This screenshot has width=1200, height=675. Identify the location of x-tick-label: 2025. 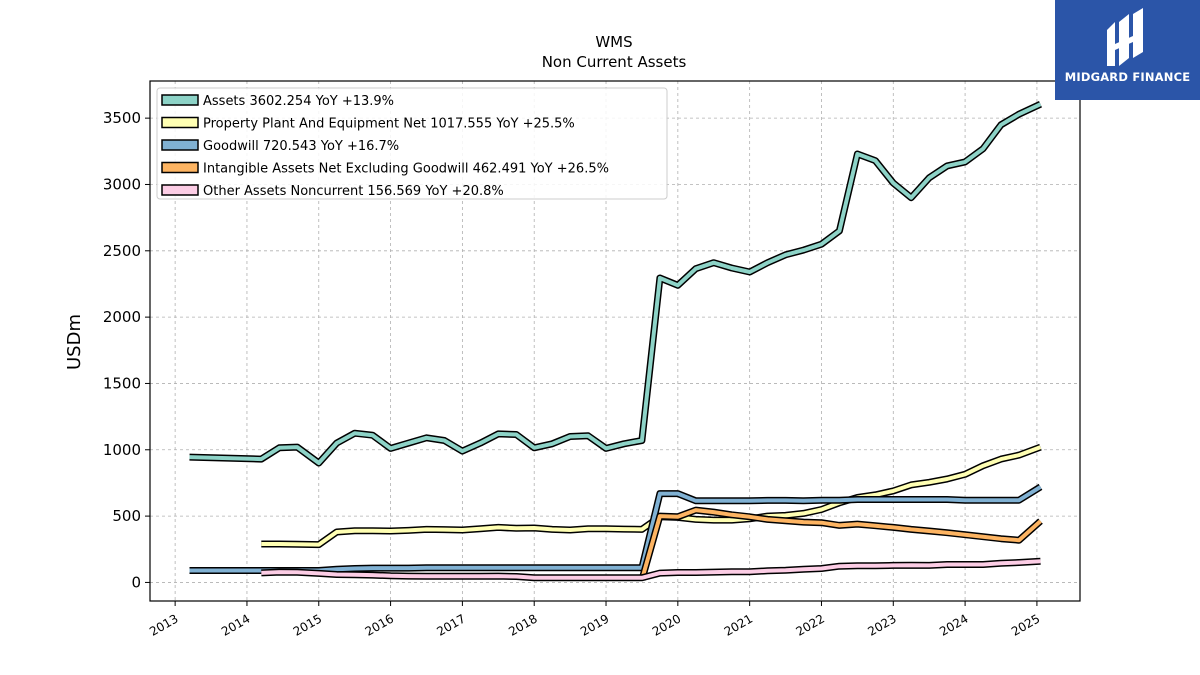
(1025, 624).